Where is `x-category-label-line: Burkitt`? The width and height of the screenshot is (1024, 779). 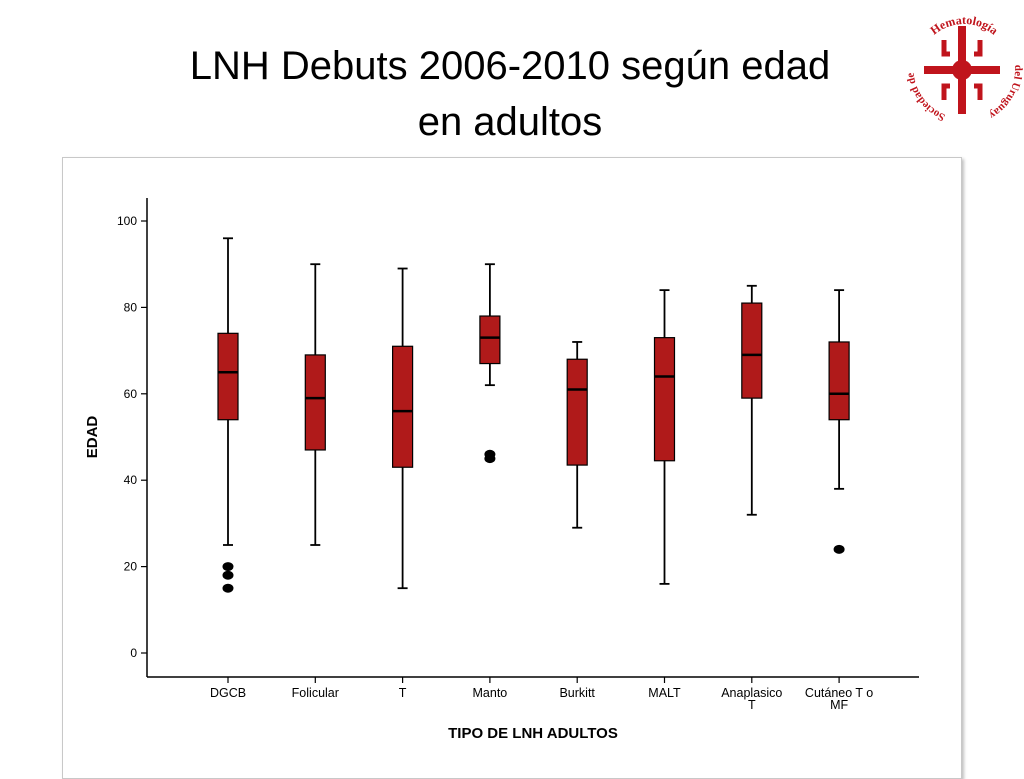
x-category-label-line: Burkitt is located at coordinates (577, 693).